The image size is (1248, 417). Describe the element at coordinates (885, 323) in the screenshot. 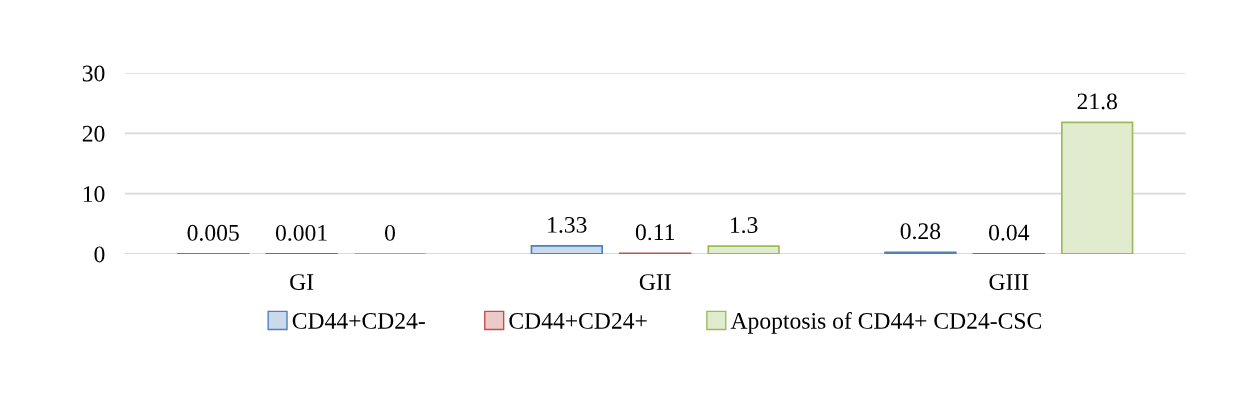

I see `legend-label: Apoptosis of CD44+ CD24-CSC` at that location.